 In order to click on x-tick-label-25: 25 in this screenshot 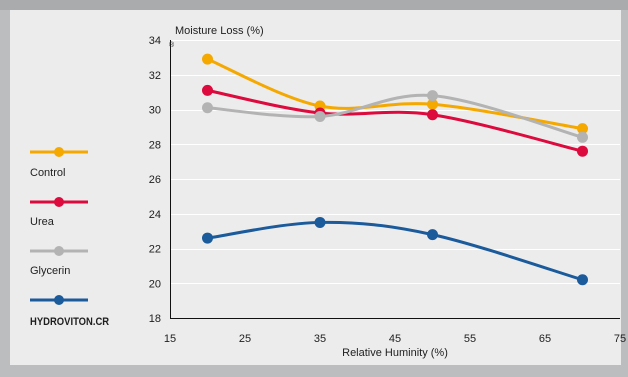, I will do `click(245, 339)`.